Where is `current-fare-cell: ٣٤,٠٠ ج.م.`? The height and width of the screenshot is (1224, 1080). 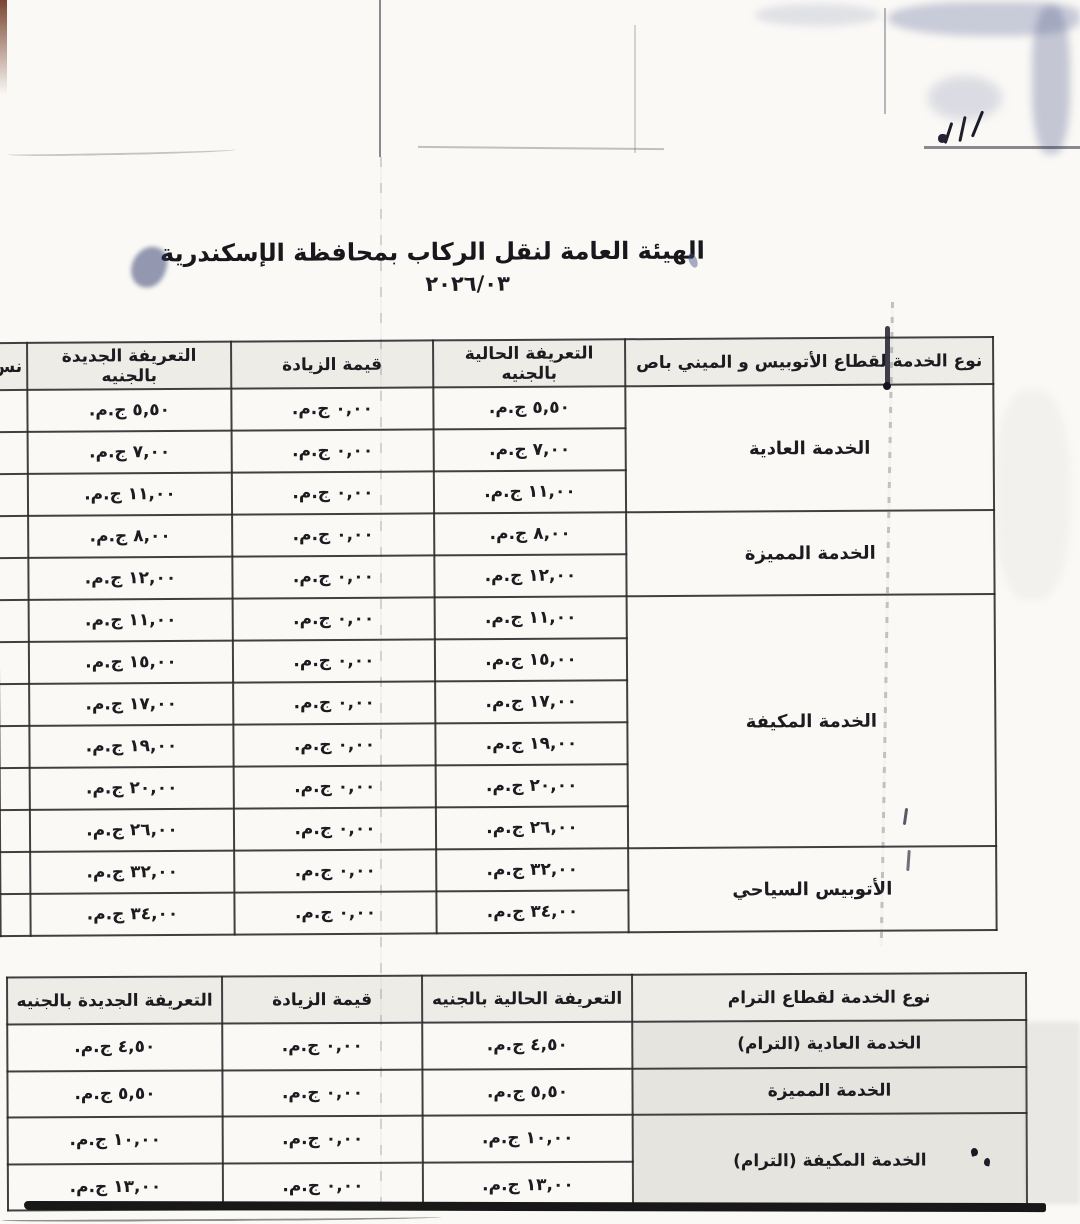
current-fare-cell: ٣٤,٠٠ ج.م. is located at coordinates (532, 912).